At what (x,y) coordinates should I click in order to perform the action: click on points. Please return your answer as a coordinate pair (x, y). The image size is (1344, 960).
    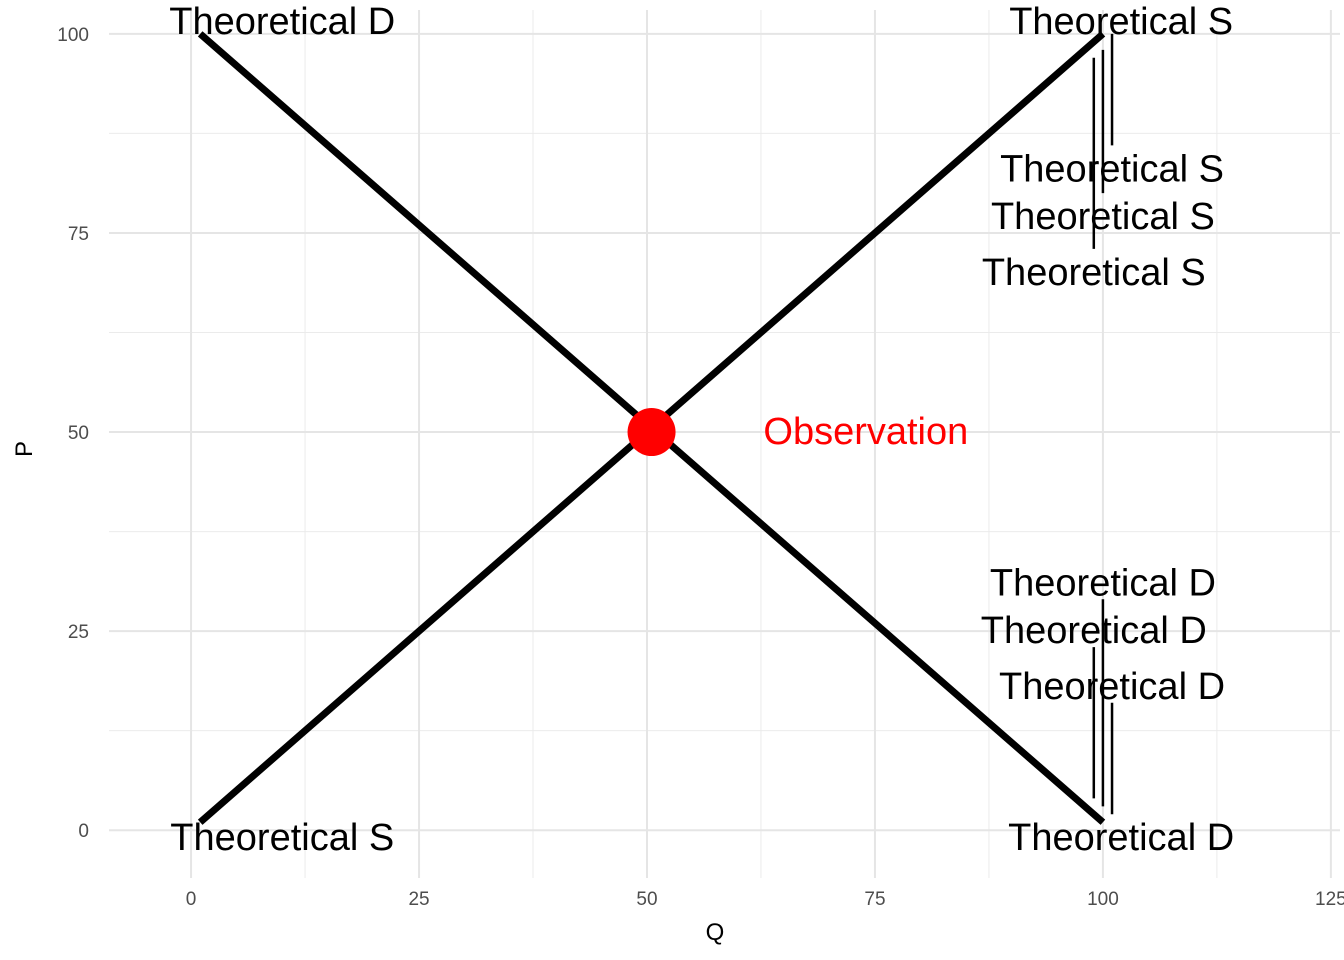
    Looking at the image, I should click on (651, 432).